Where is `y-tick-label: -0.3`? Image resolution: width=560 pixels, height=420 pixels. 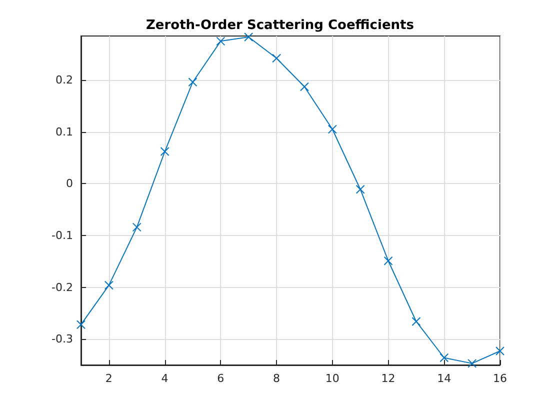
y-tick-label: -0.3 is located at coordinates (62, 339).